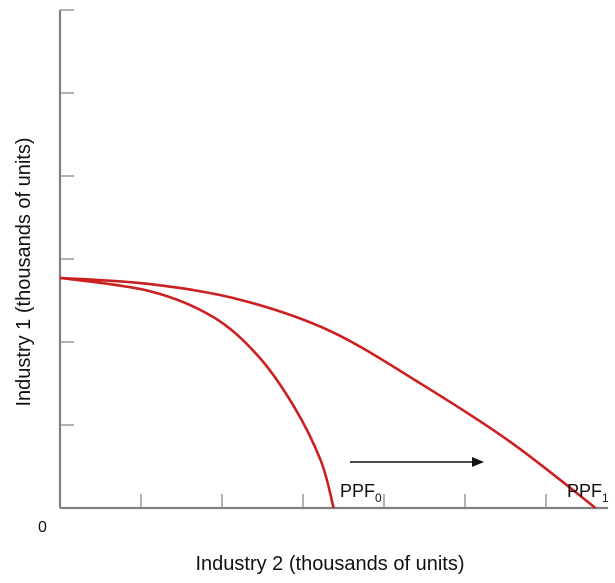  Describe the element at coordinates (42, 527) in the screenshot. I see `origin-label: 0` at that location.